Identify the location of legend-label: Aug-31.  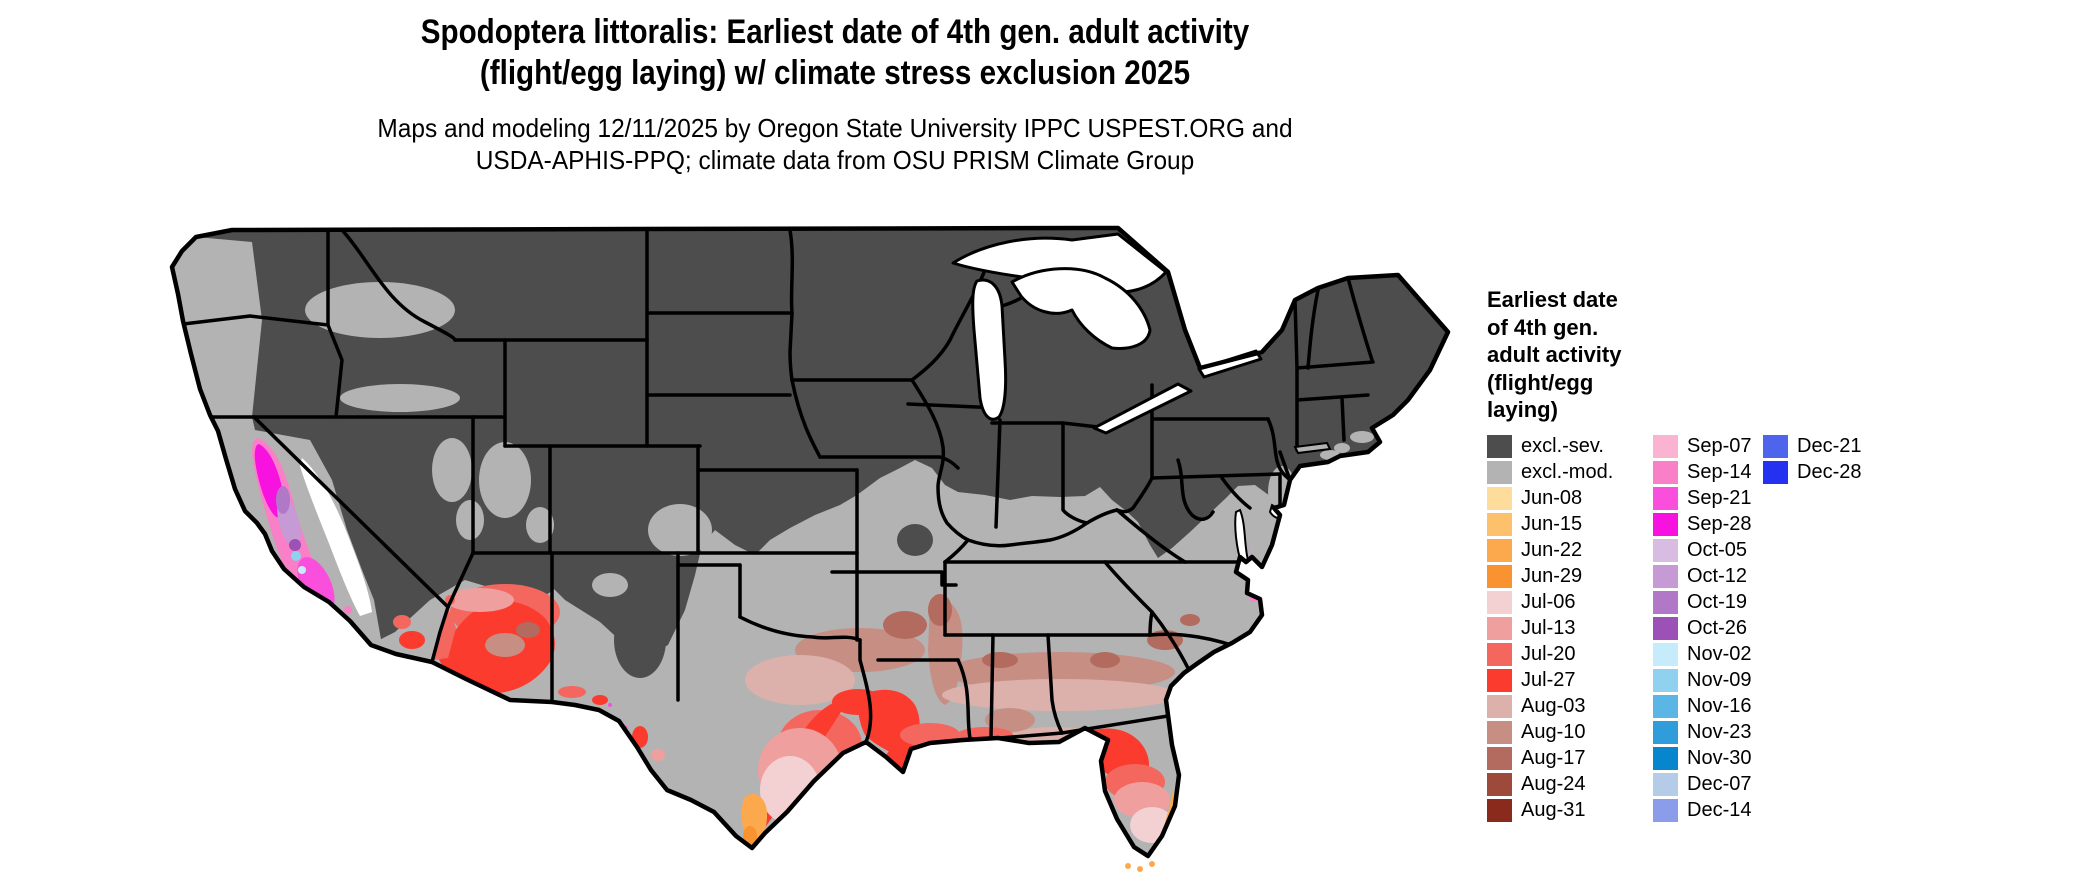
(1553, 809).